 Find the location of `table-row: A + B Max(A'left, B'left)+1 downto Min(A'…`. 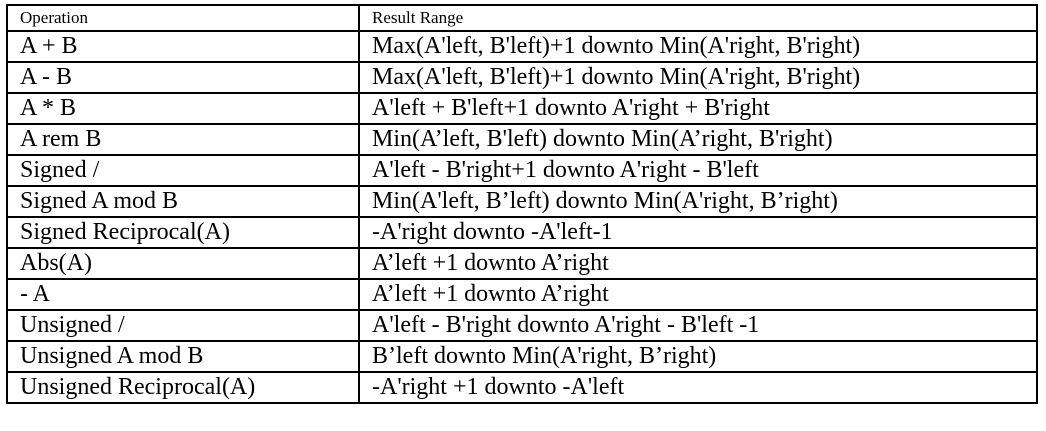

table-row: A + B Max(A'left, B'left)+1 downto Min(A'… is located at coordinates (522, 46).